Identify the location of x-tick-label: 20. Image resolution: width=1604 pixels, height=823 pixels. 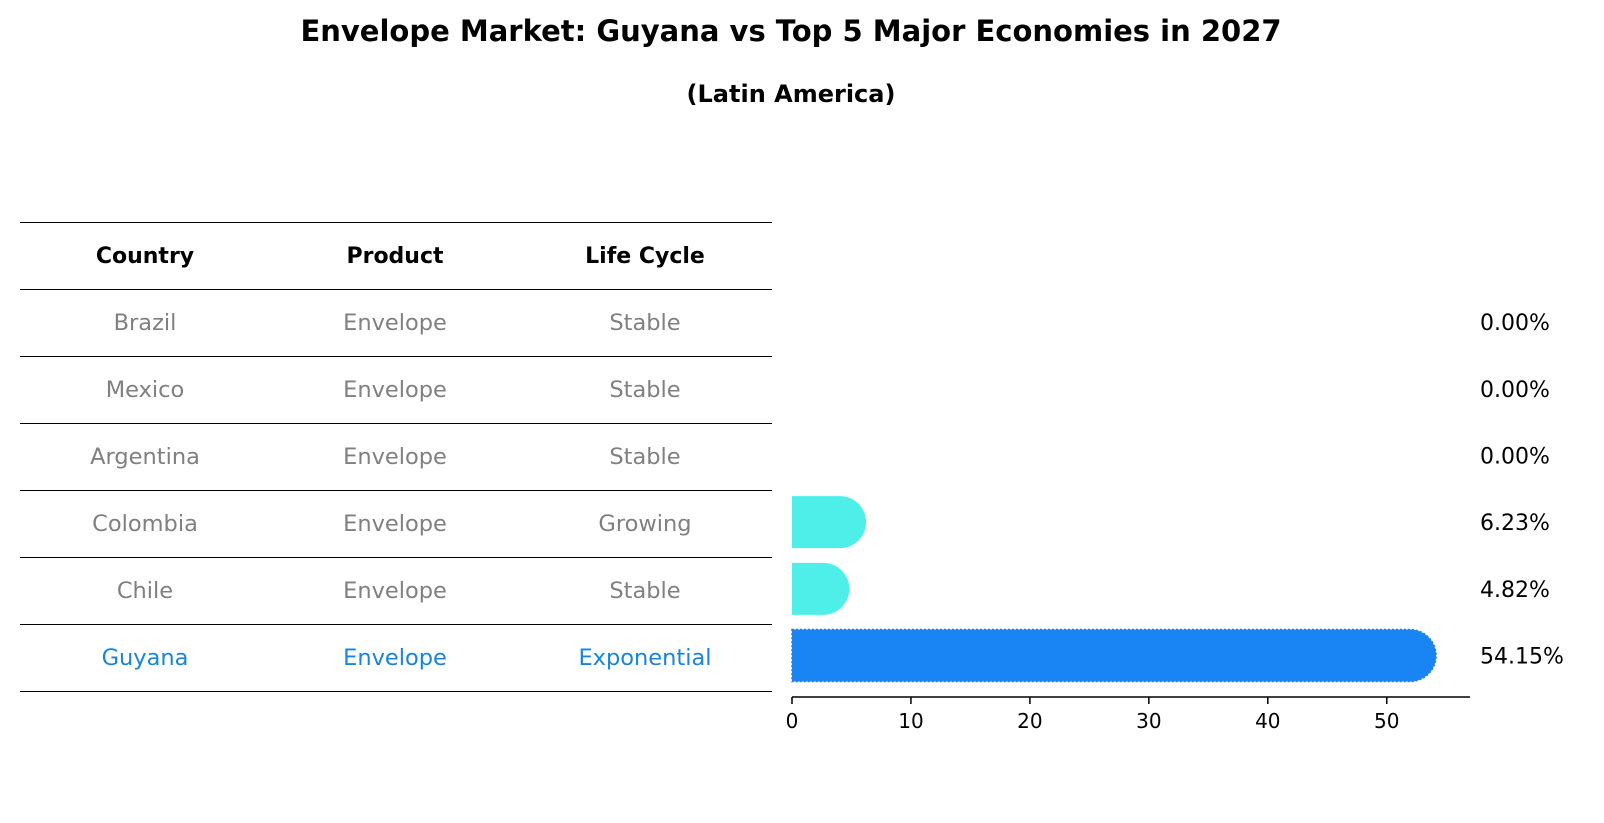
(1029, 721).